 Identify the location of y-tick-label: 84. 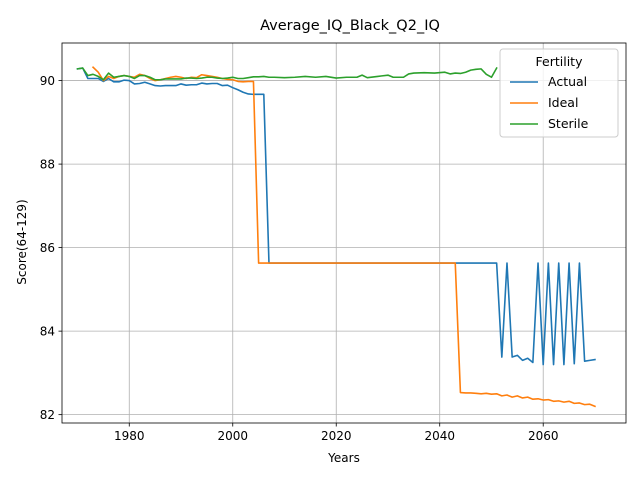
(47, 331).